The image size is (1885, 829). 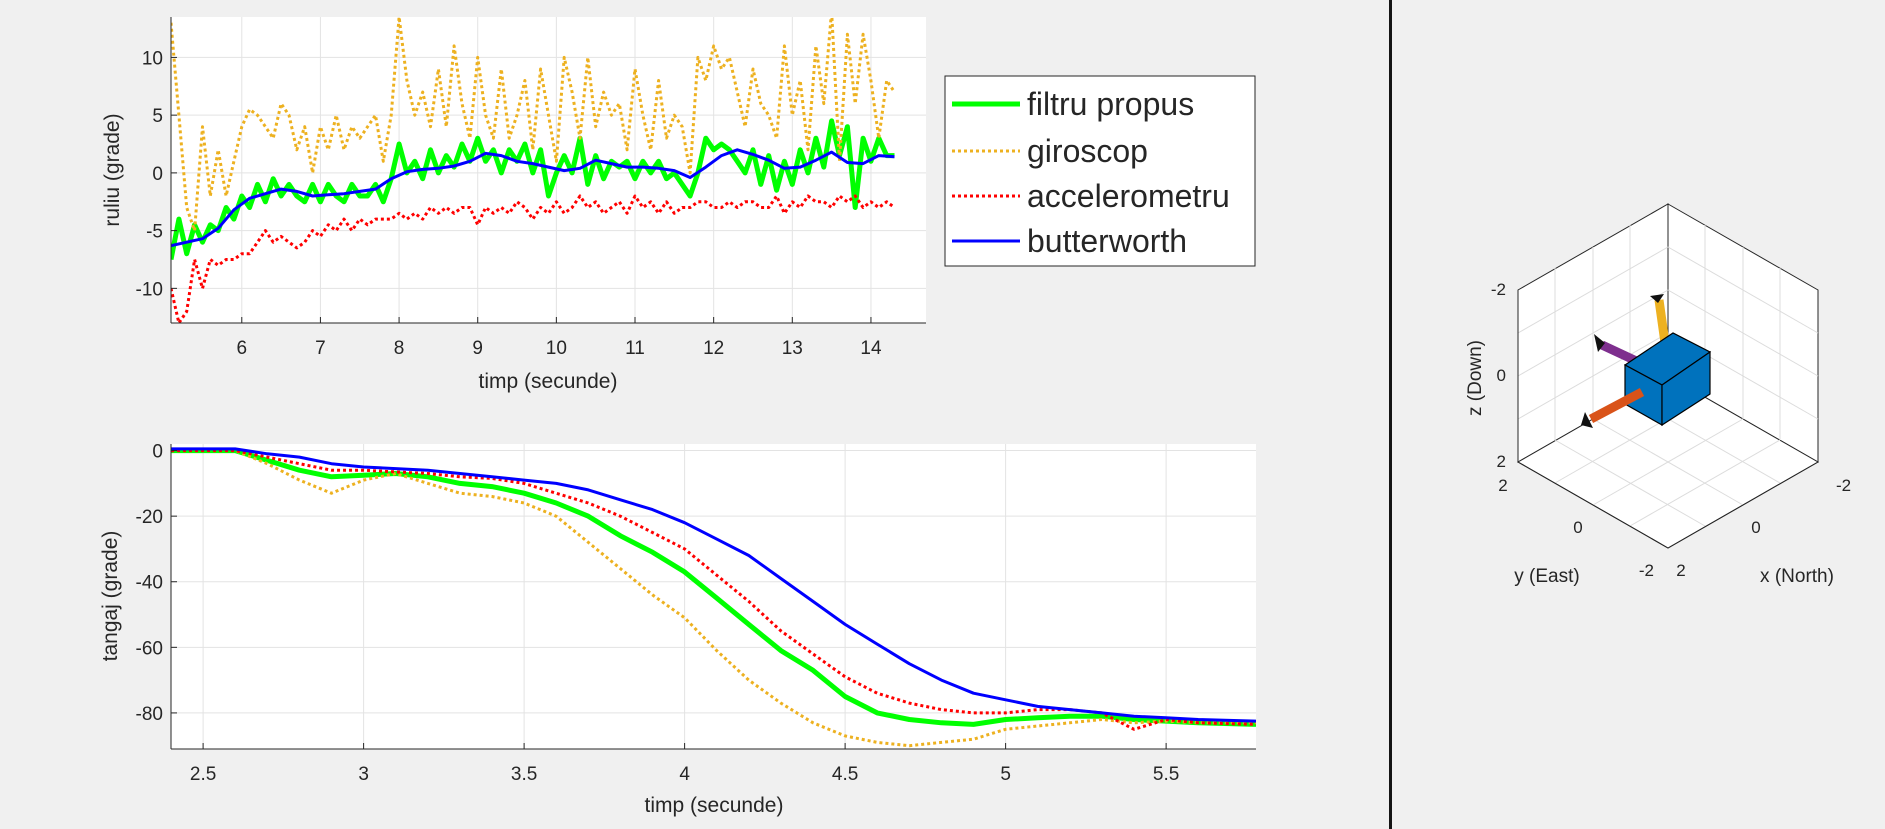 What do you see at coordinates (1755, 527) in the screenshot?
I see `x-tick-0: 0` at bounding box center [1755, 527].